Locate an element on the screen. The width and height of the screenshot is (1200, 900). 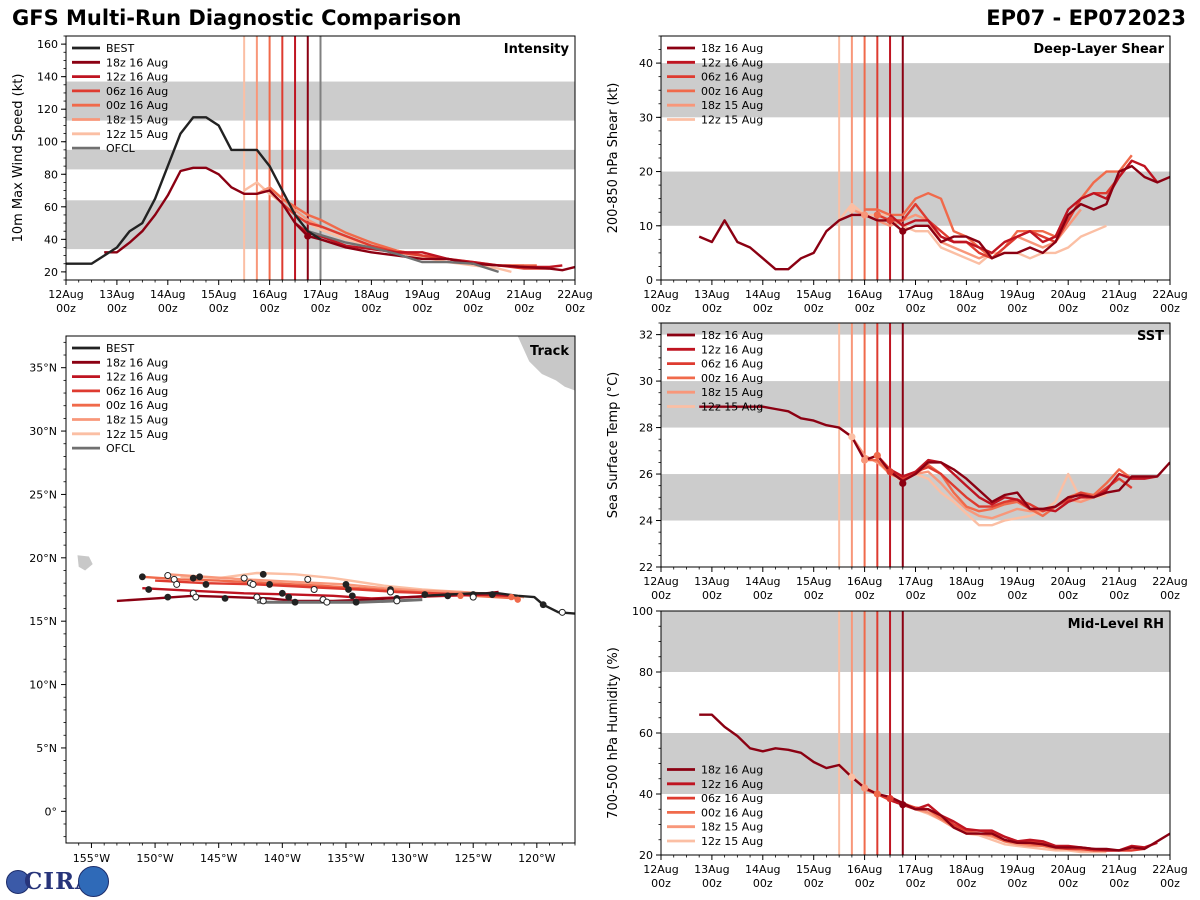
y-axis-label: 200-850 hPa Shear (kt) is located at coordinates (613, 158).